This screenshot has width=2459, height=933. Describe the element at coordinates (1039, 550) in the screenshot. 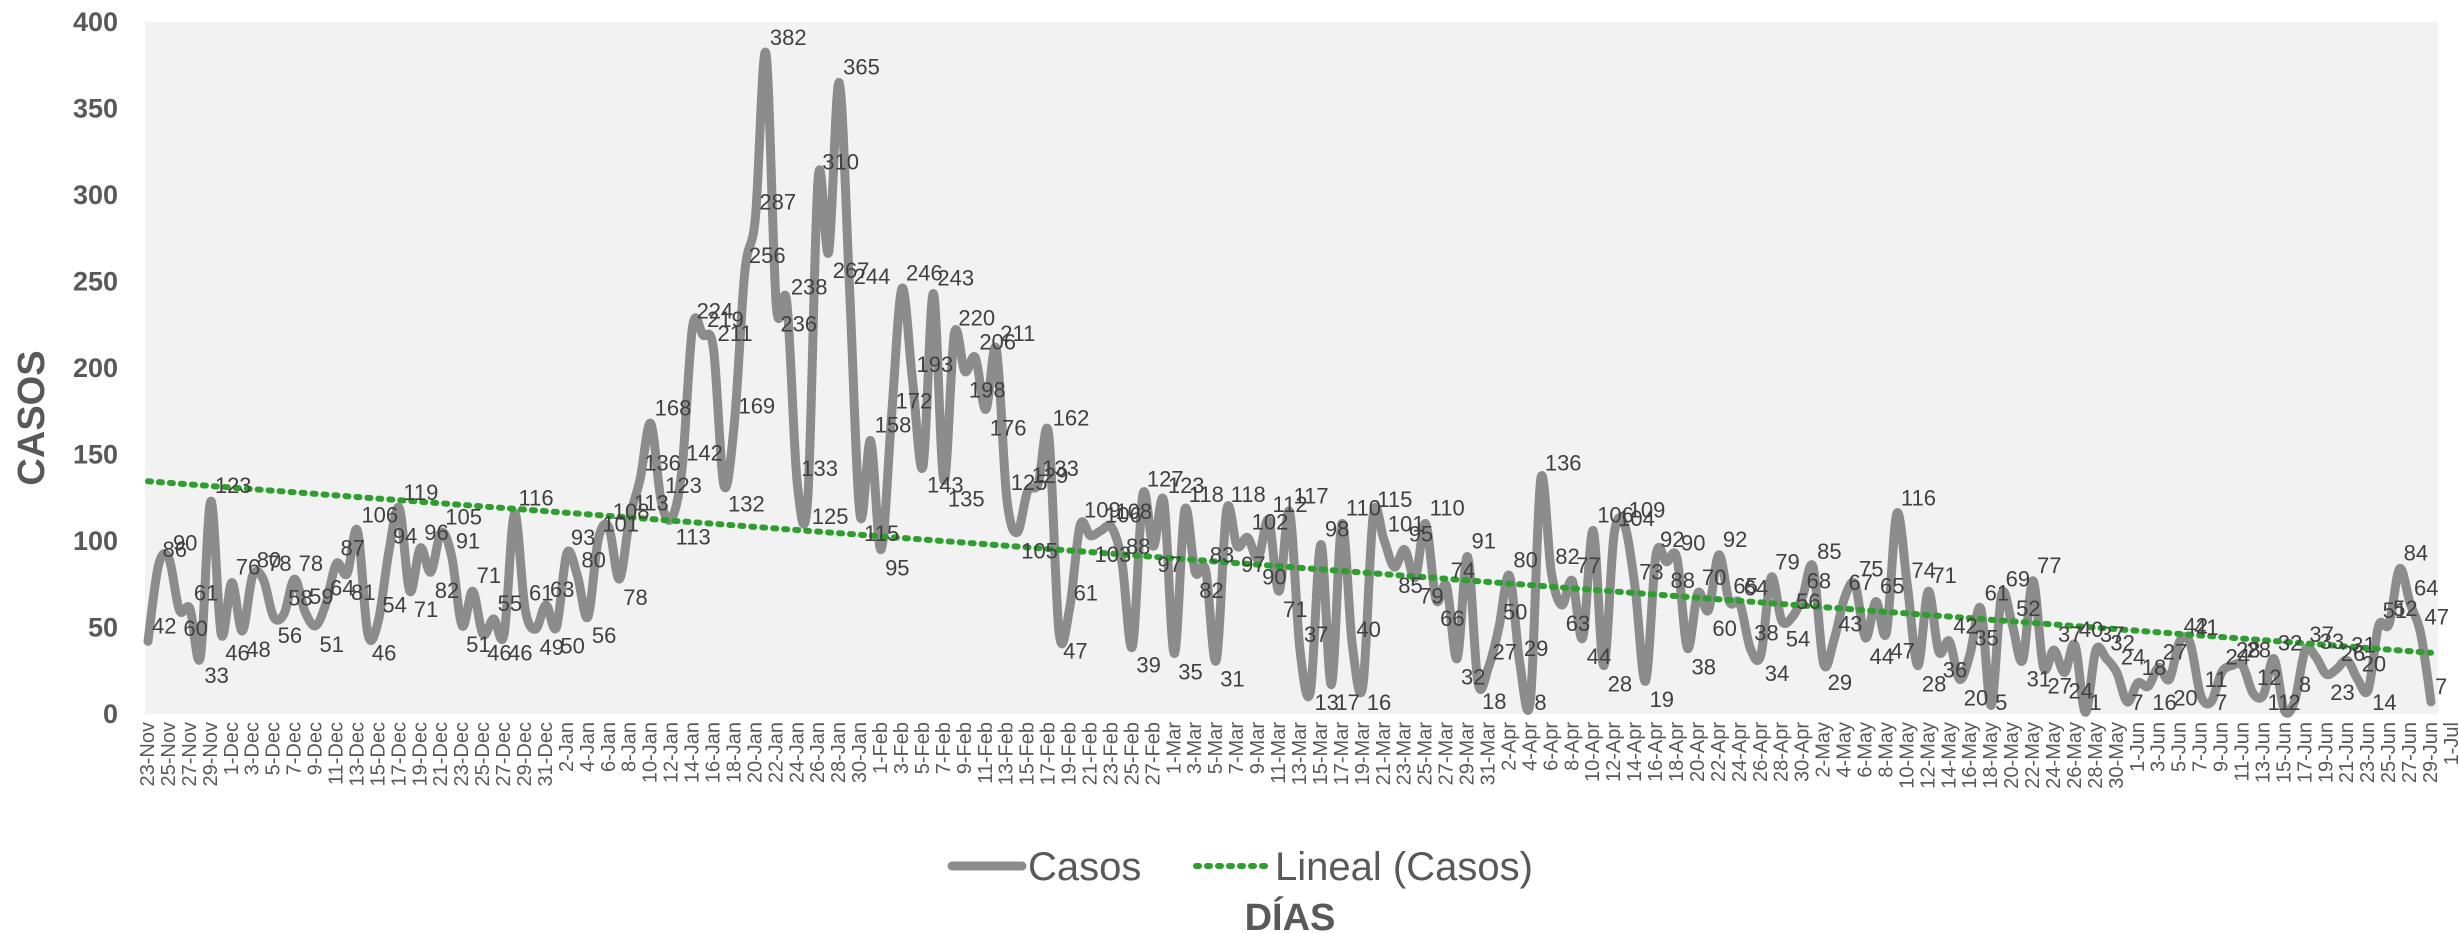

I see `data-label: 105` at that location.